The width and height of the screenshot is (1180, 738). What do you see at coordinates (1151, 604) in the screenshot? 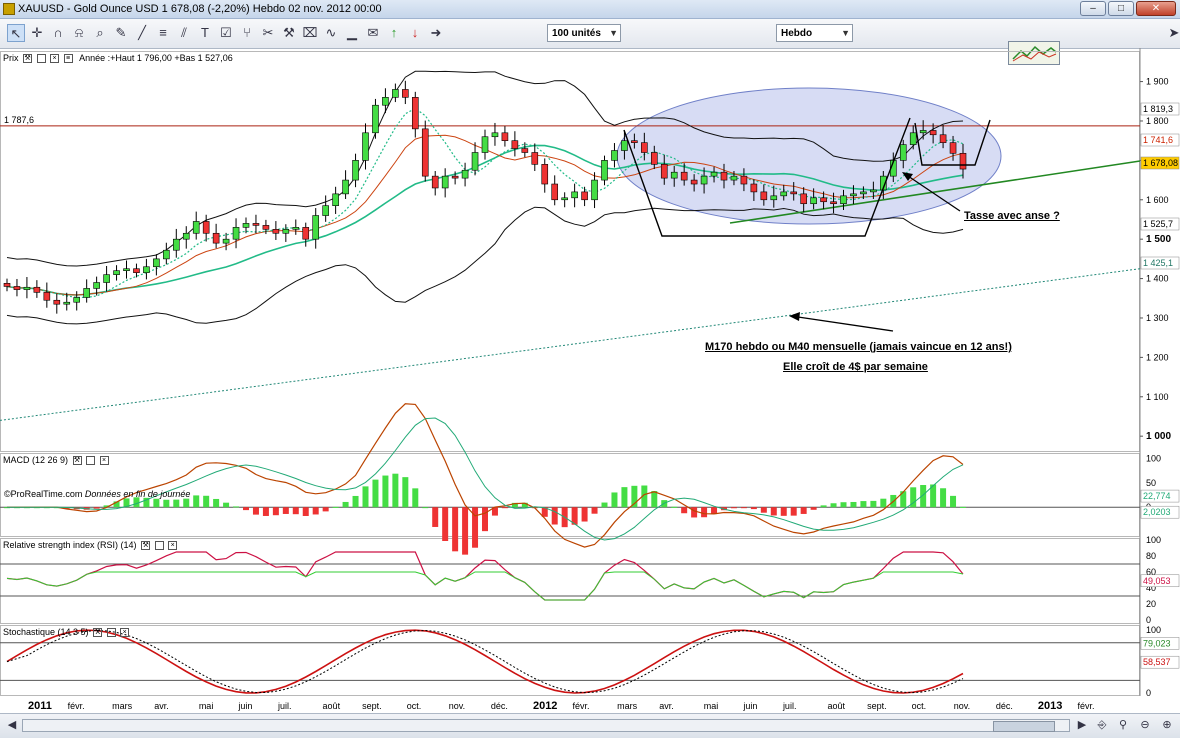
I see `rsi-axis-label: 20` at bounding box center [1151, 604].